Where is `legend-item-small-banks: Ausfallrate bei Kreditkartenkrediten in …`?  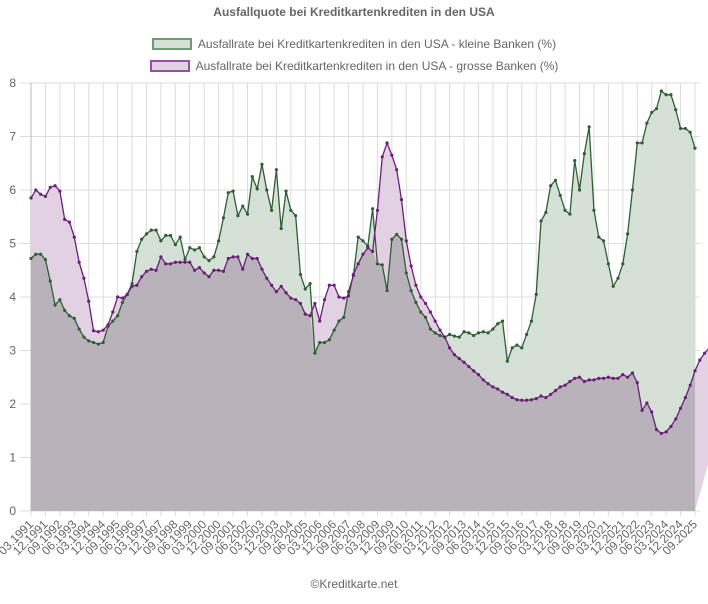
legend-item-small-banks: Ausfallrate bei Kreditkartenkrediten in … is located at coordinates (354, 44).